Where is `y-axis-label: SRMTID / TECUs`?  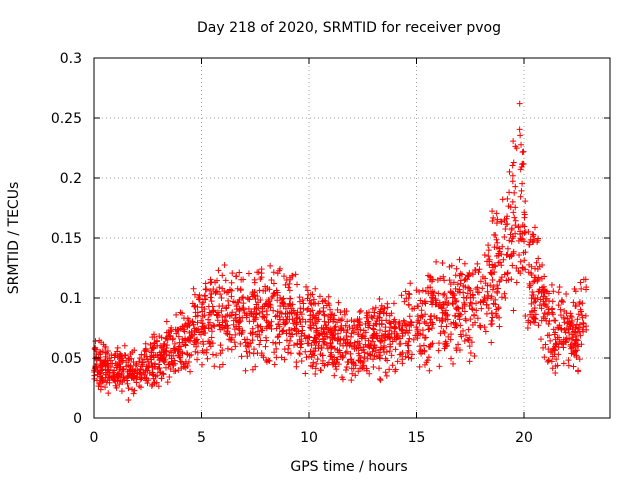 y-axis-label: SRMTID / TECUs is located at coordinates (14, 238).